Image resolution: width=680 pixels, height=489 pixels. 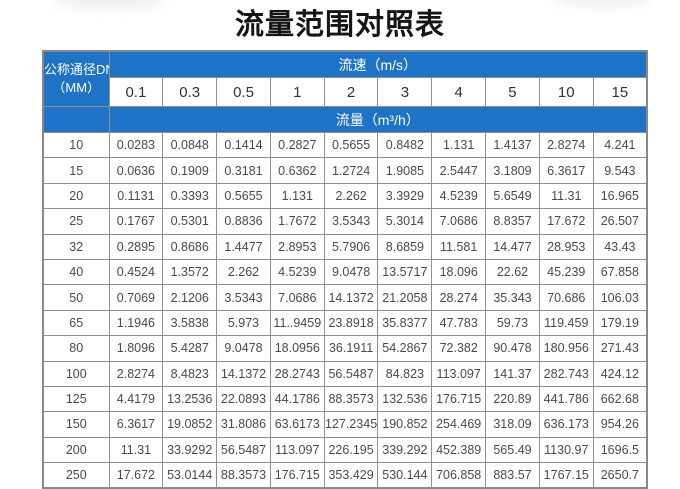 What do you see at coordinates (459, 424) in the screenshot?
I see `flow-value-cell: 254.469` at bounding box center [459, 424].